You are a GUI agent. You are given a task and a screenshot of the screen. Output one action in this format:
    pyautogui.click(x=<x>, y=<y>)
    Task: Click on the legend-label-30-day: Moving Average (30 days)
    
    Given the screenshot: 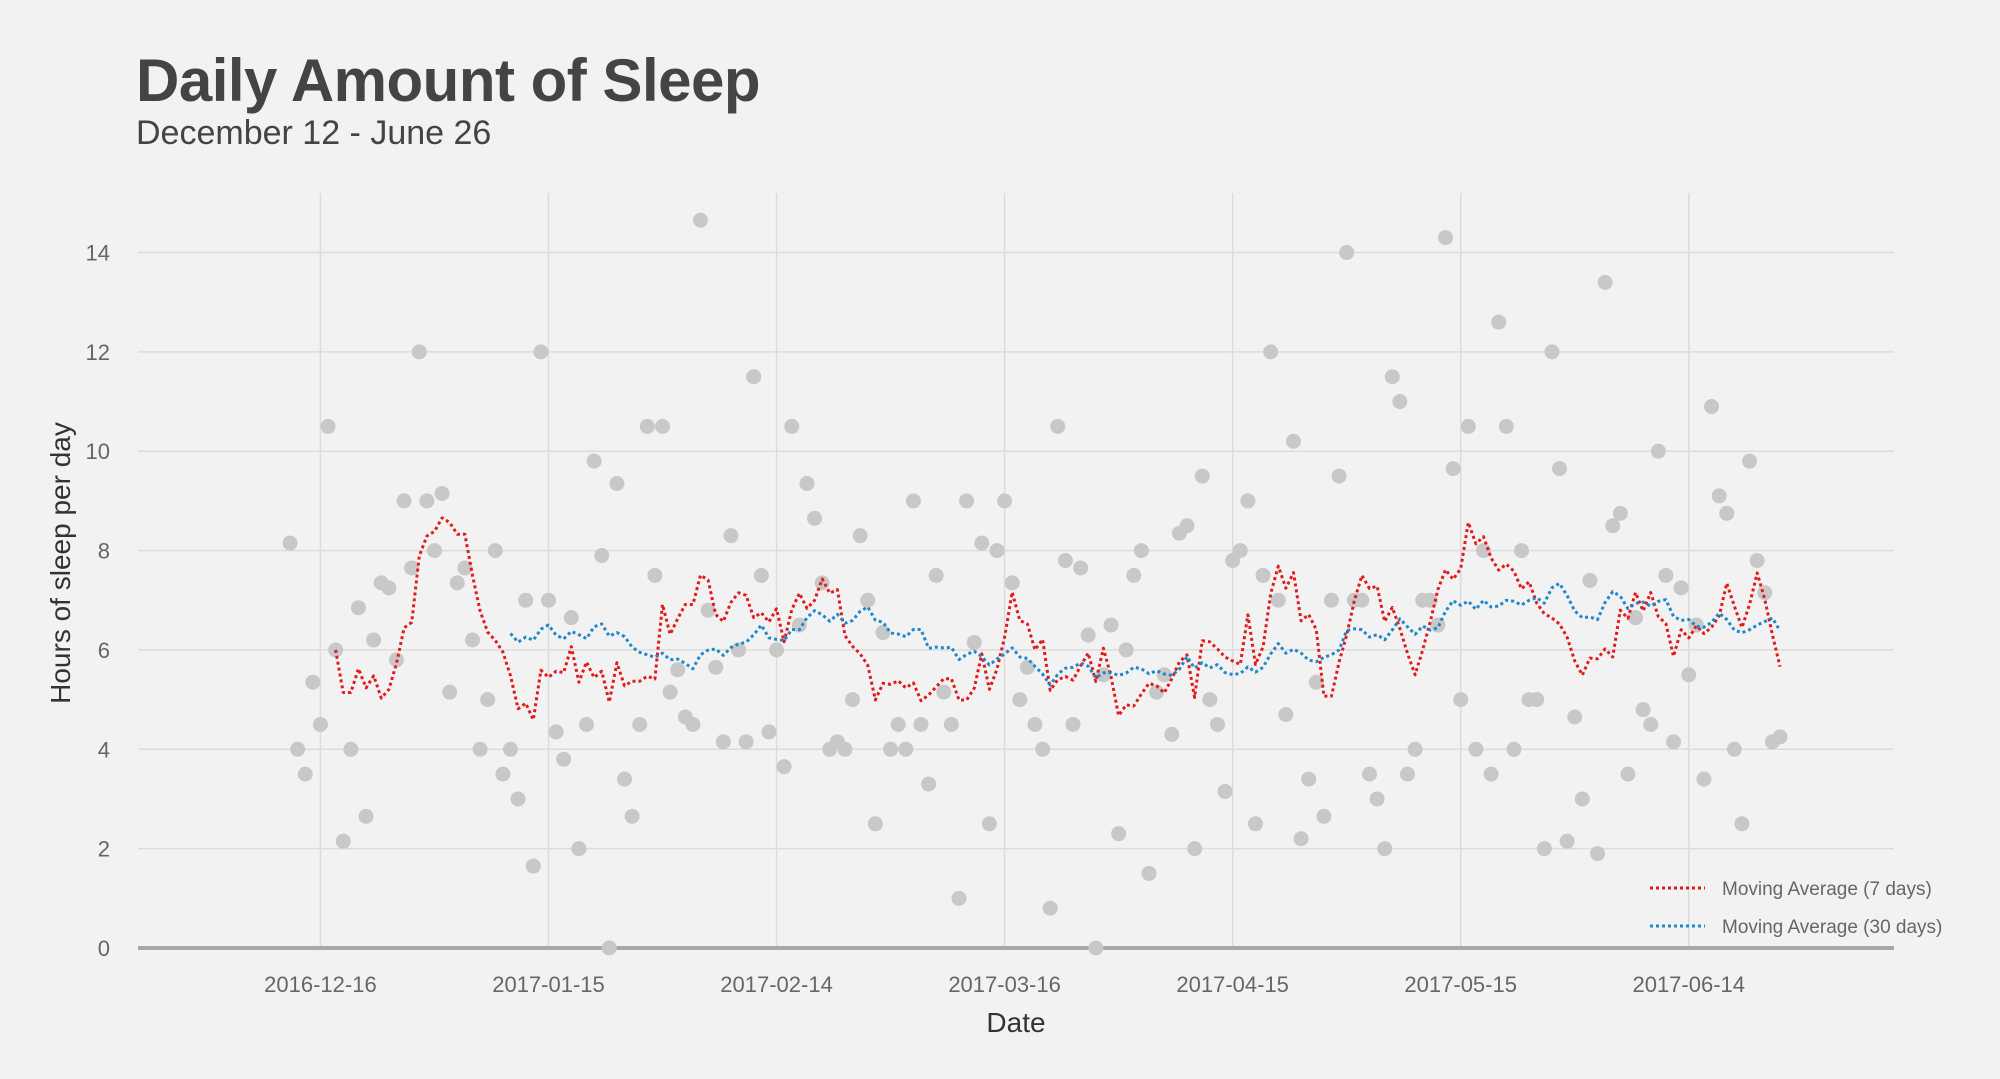 What is the action you would take?
    pyautogui.click(x=1832, y=927)
    